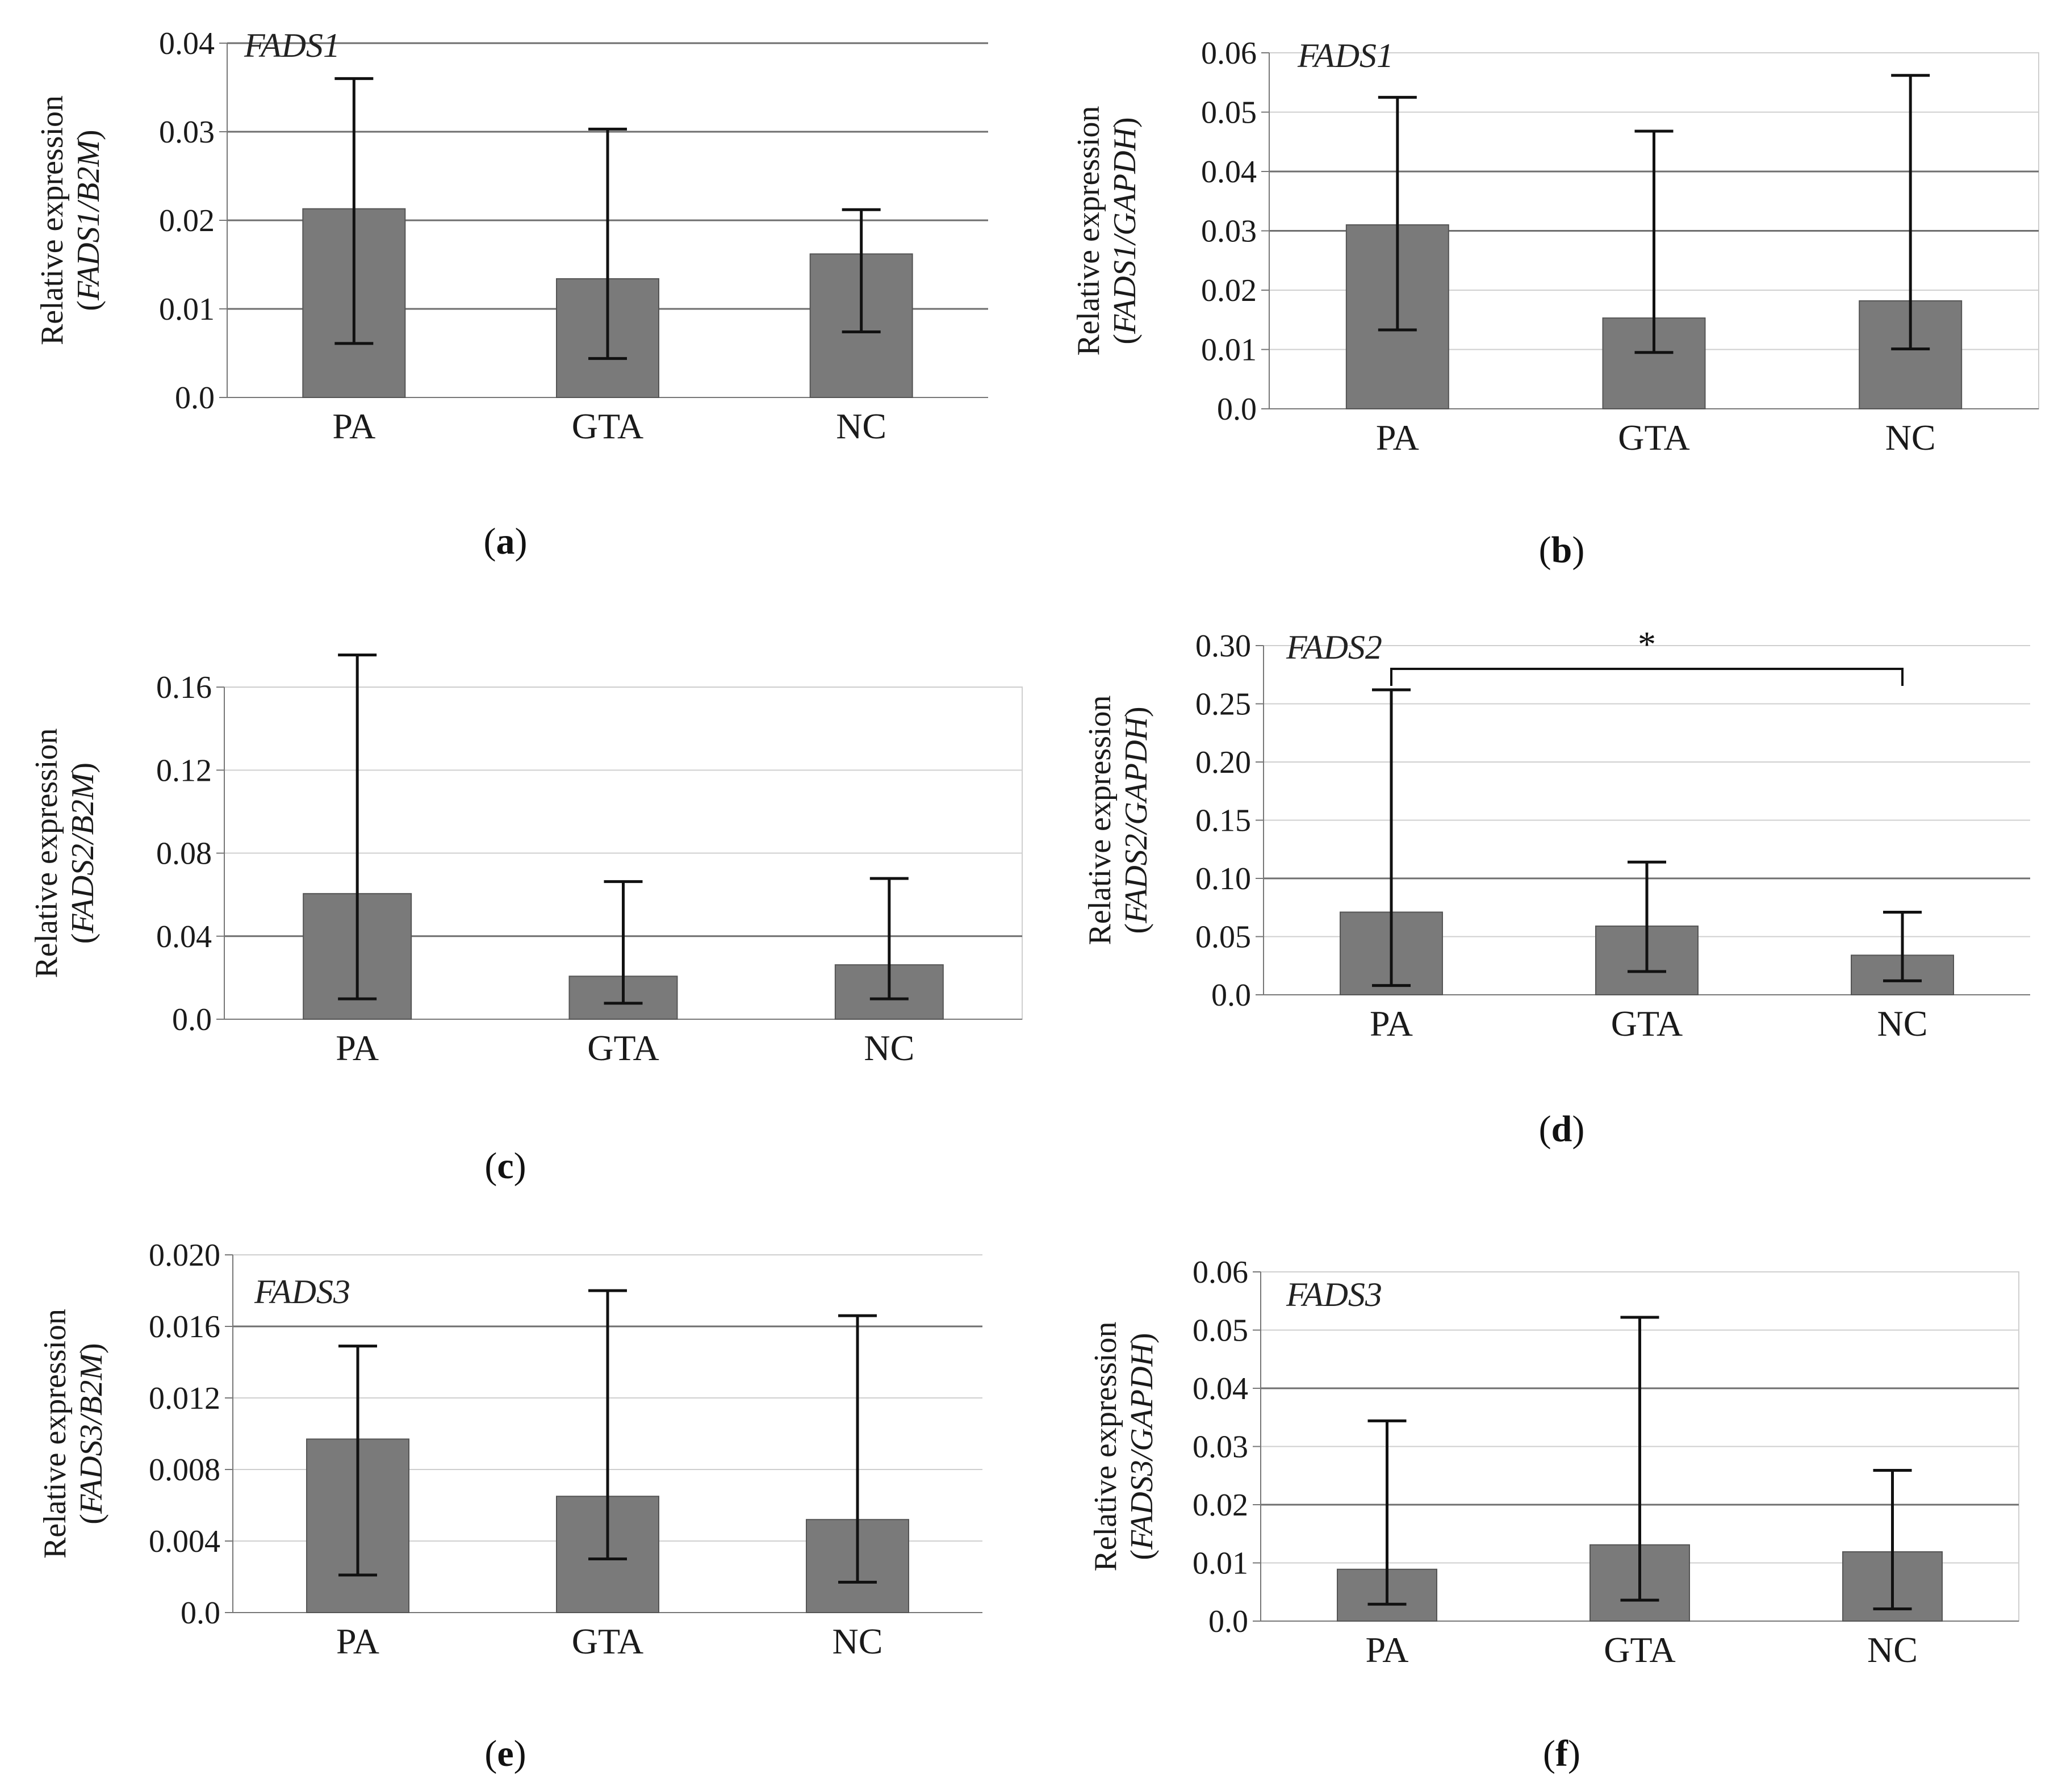  What do you see at coordinates (184, 1398) in the screenshot?
I see `y-tick-label: 0.012` at bounding box center [184, 1398].